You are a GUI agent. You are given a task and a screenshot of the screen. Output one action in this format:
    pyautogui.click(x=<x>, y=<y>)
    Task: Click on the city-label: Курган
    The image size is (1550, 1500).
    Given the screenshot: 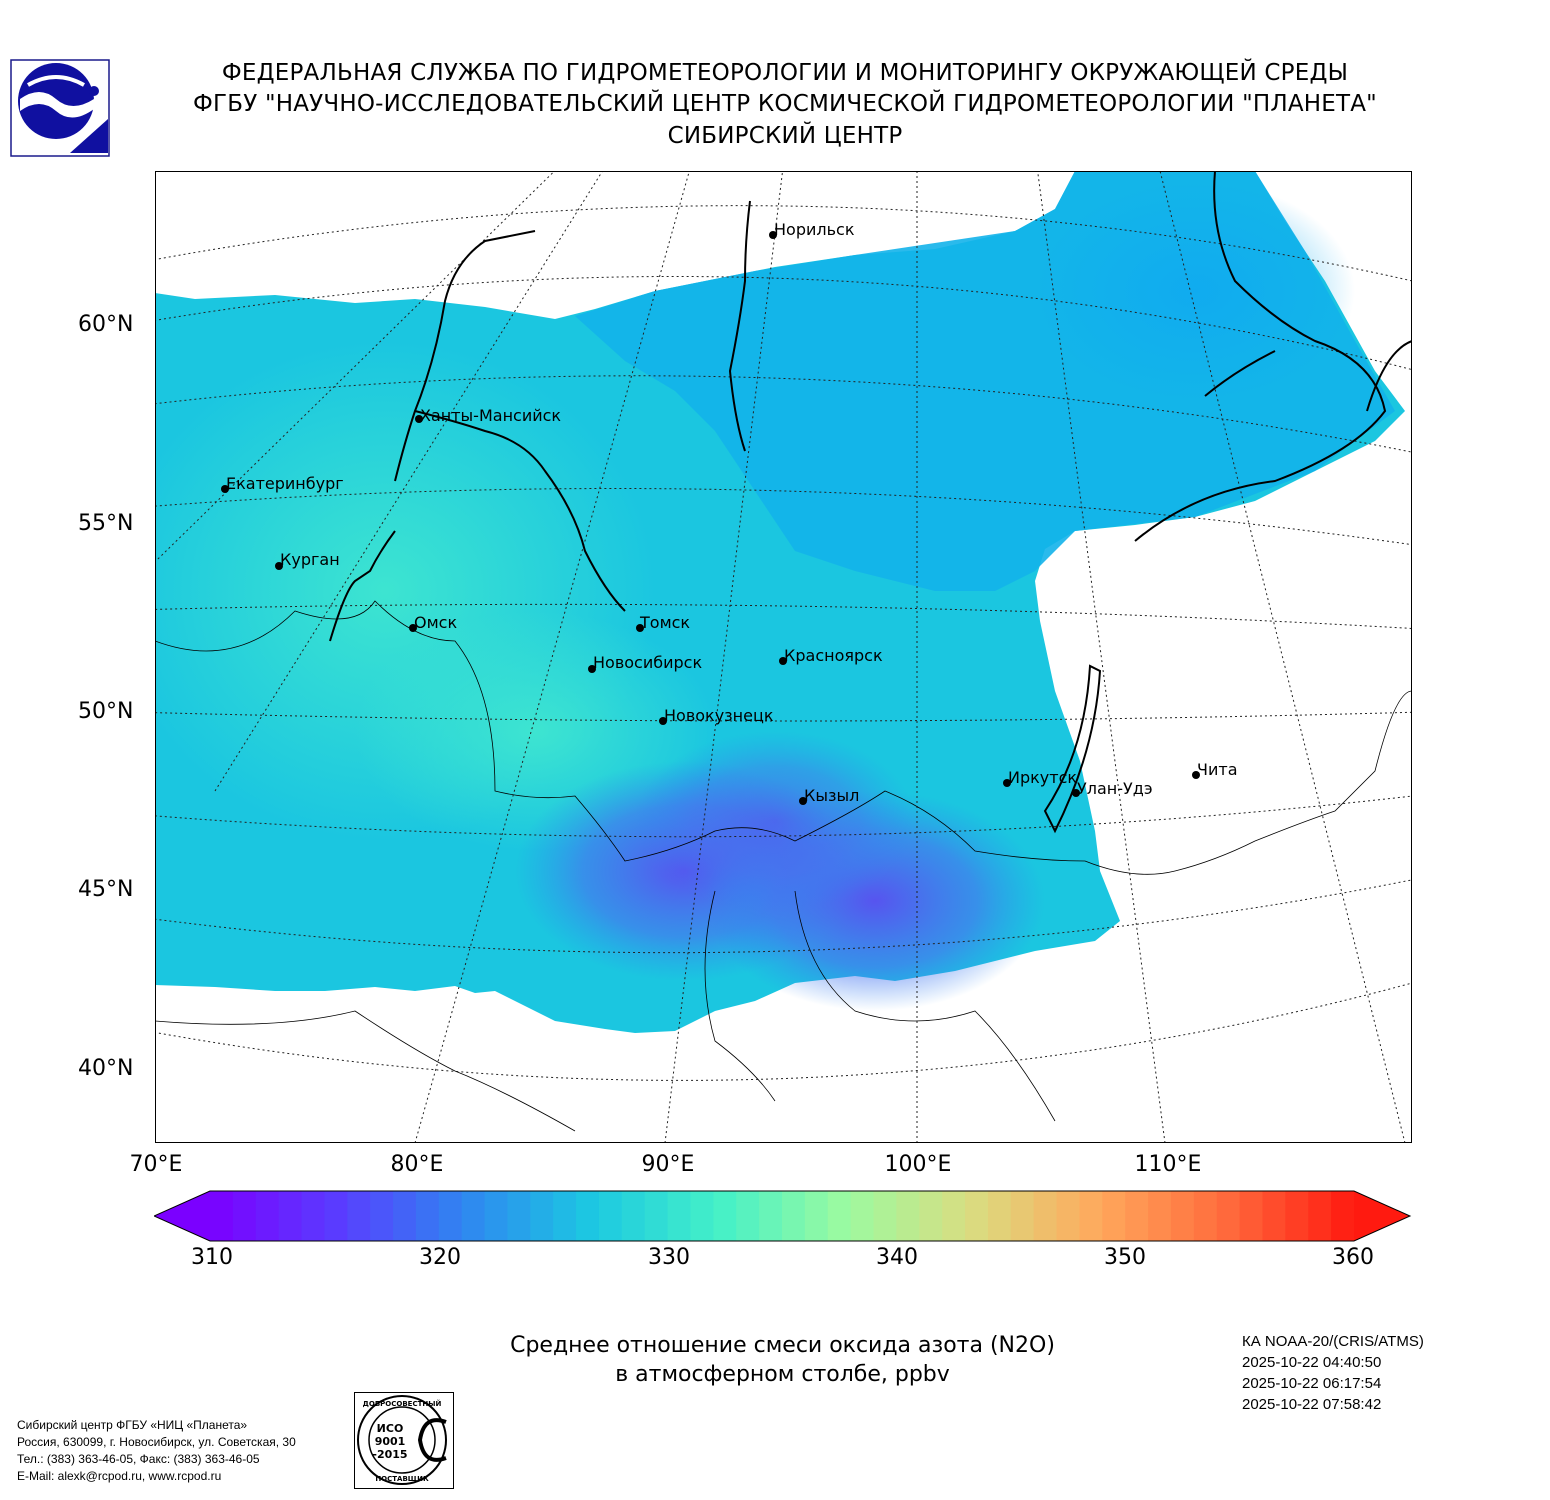 What is the action you would take?
    pyautogui.click(x=310, y=559)
    